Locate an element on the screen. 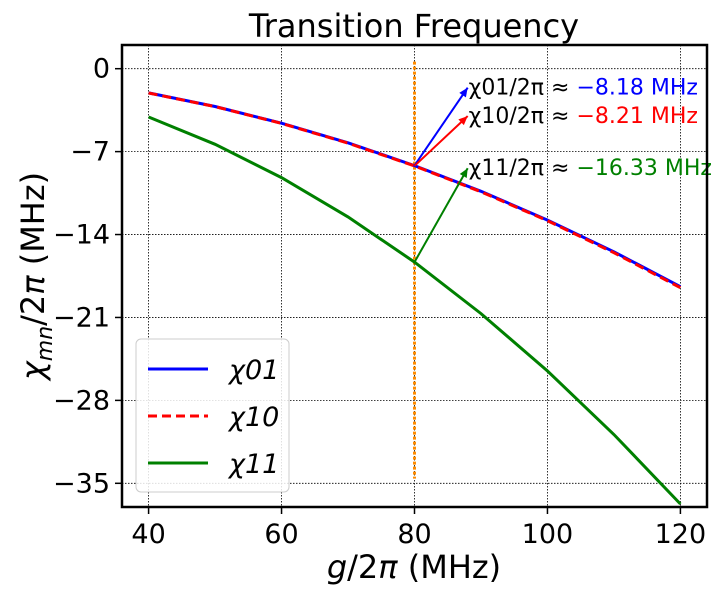 The height and width of the screenshot is (599, 719). annotation-value: −16.33 MHz is located at coordinates (643, 168).